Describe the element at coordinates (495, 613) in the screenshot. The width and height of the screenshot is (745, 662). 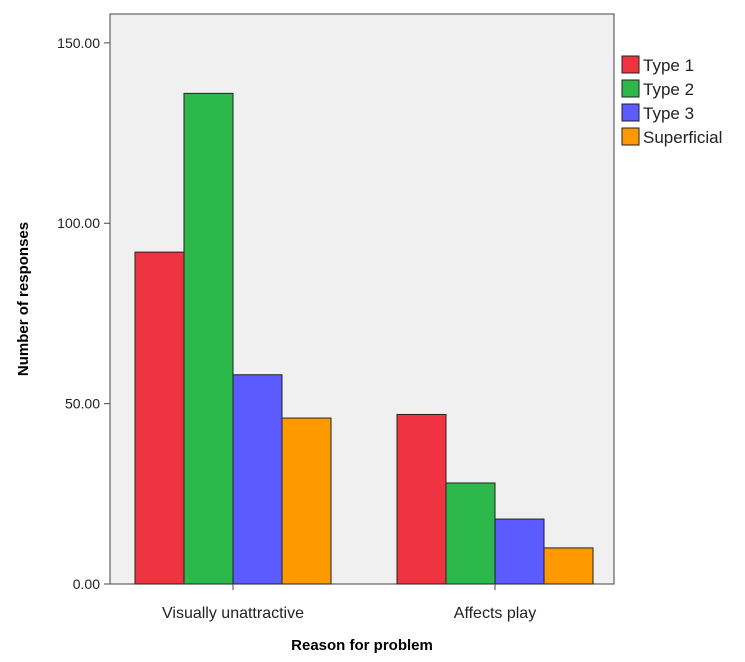
I see `x-tick-label-affects-play: Affects play` at that location.